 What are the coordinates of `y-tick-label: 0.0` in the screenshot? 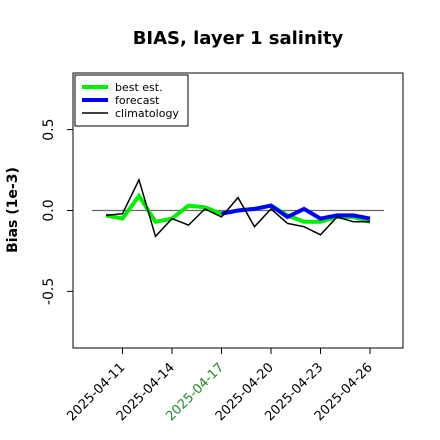 It's located at (49, 210).